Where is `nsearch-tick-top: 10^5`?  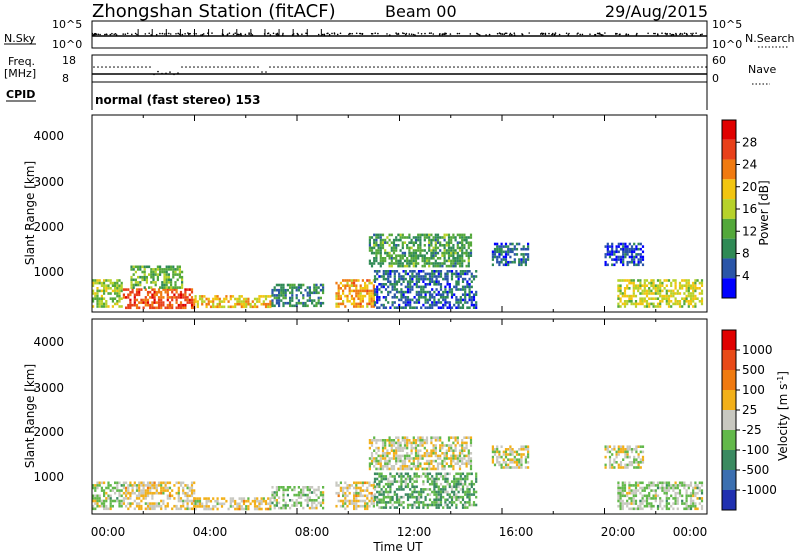 nsearch-tick-top: 10^5 is located at coordinates (727, 24).